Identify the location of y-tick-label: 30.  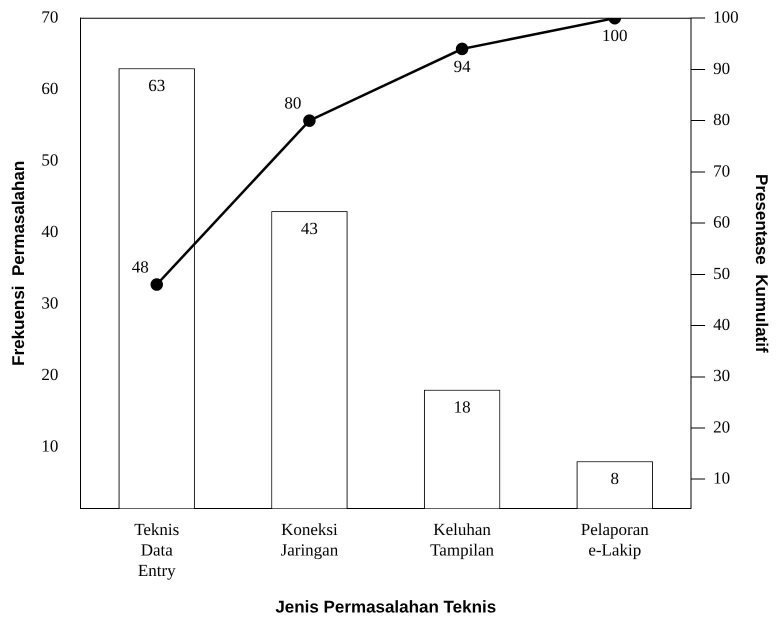
(49, 303).